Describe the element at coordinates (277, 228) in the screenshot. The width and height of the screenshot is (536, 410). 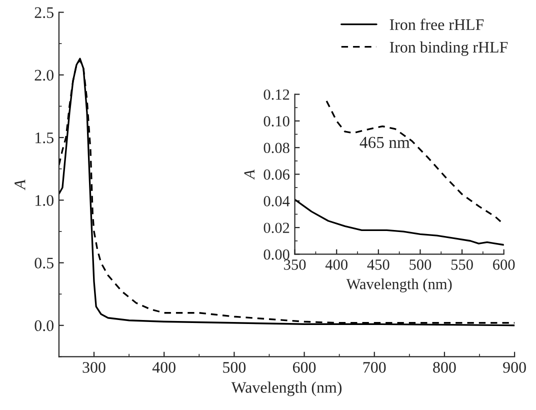
I see `y-tick-label: 0.02` at that location.